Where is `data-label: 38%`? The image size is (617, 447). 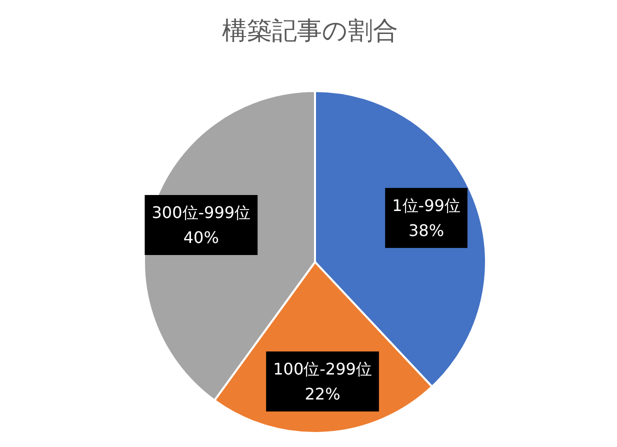 data-label: 38% is located at coordinates (426, 230).